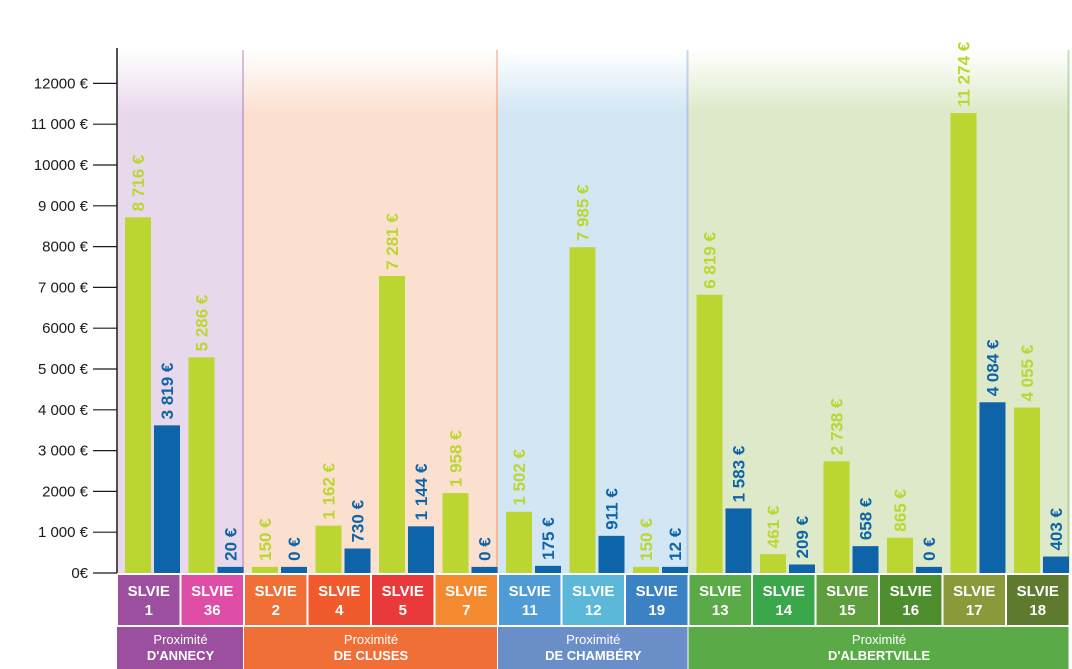 This screenshot has width=1072, height=669. What do you see at coordinates (879, 655) in the screenshot?
I see `group-label-line2: D'ALBERTVILLE` at bounding box center [879, 655].